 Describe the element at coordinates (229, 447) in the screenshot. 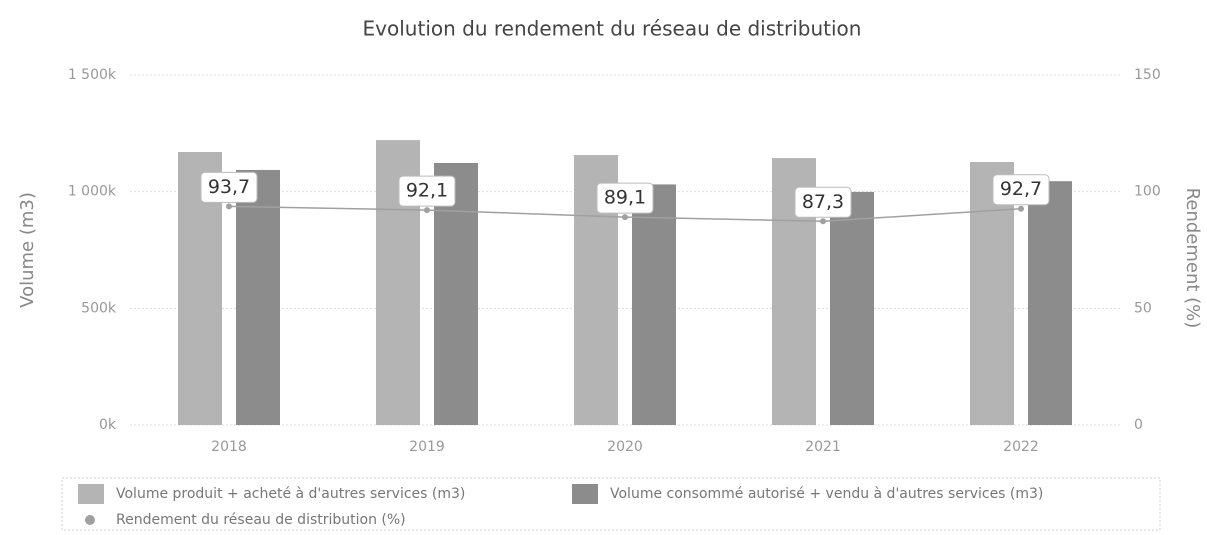

I see `x-tick-label: 2018` at that location.